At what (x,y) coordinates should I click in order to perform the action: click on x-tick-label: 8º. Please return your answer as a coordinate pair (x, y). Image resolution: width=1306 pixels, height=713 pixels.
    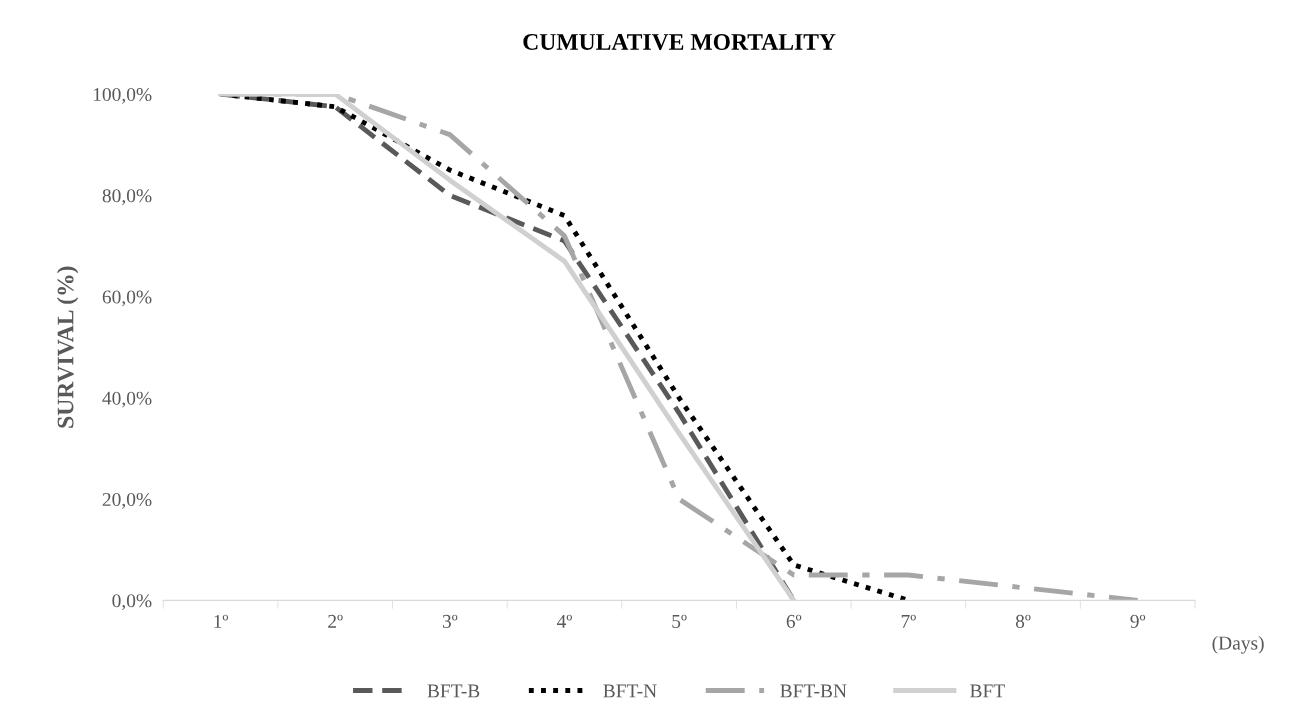
    Looking at the image, I should click on (1023, 621).